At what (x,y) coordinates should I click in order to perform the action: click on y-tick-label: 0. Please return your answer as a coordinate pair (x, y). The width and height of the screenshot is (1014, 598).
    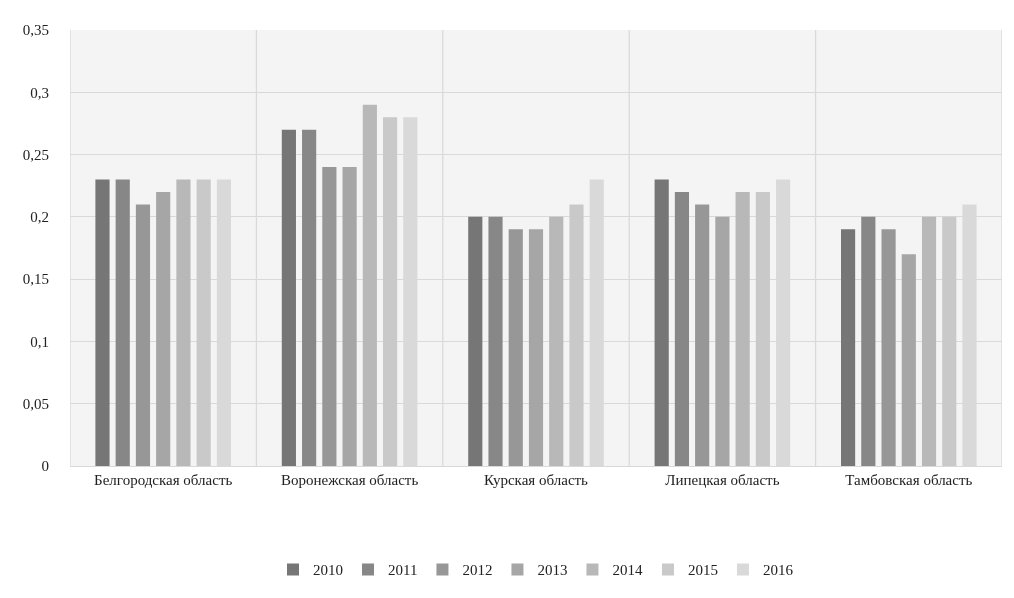
    Looking at the image, I should click on (45, 466).